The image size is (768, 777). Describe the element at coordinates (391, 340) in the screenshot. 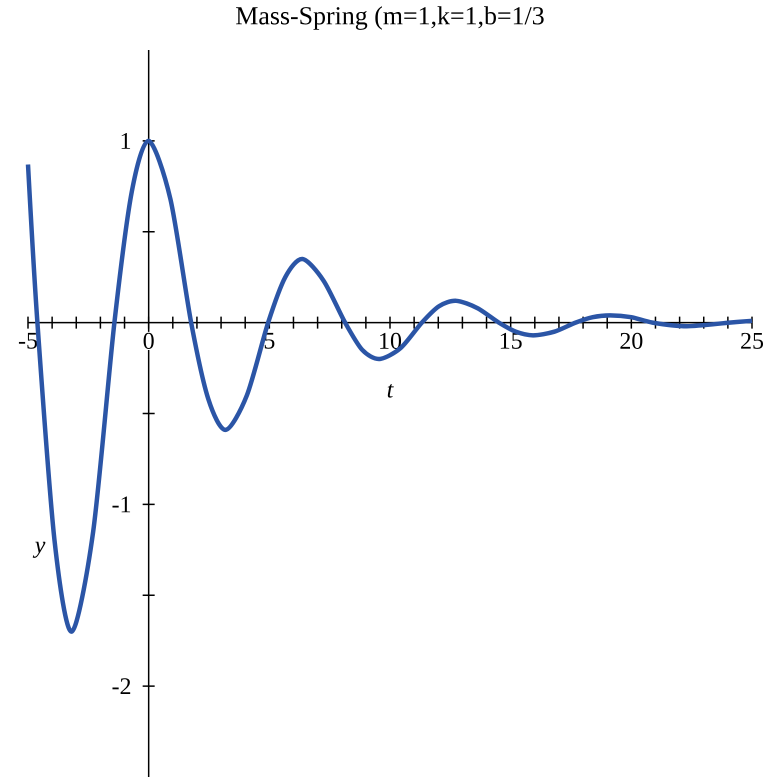

I see `x-tick-label: 10` at that location.